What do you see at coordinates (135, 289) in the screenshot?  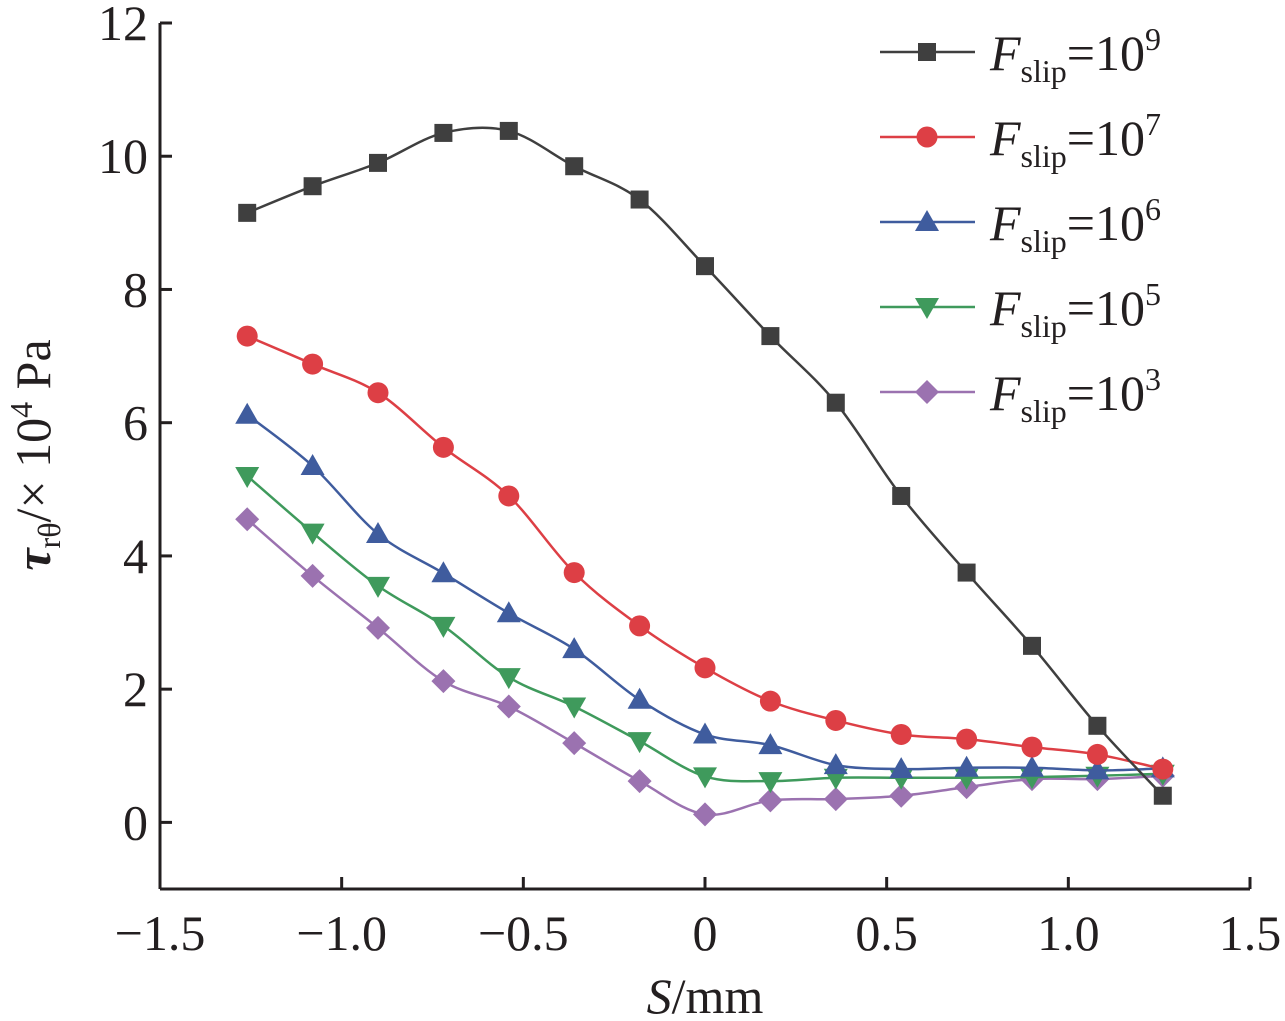 I see `y-tick-label: 8` at bounding box center [135, 289].